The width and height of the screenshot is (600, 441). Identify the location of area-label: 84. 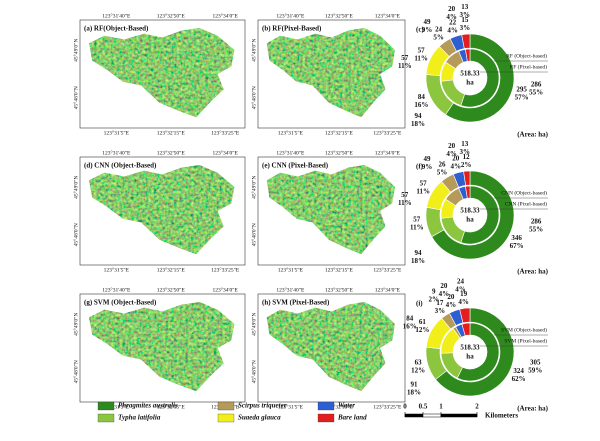
(410, 318).